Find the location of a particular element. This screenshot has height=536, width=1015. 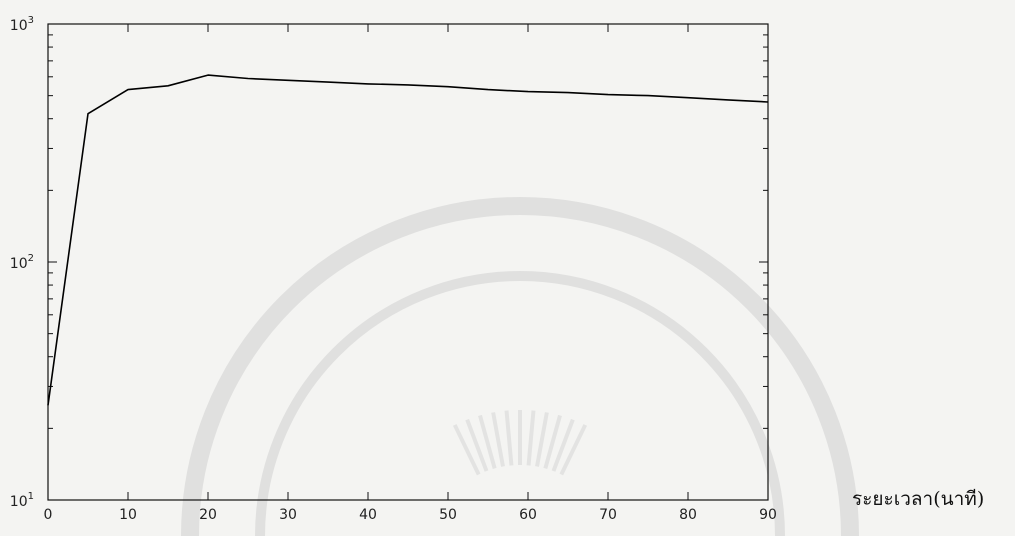

y-tick-label: 10³ is located at coordinates (22, 24).